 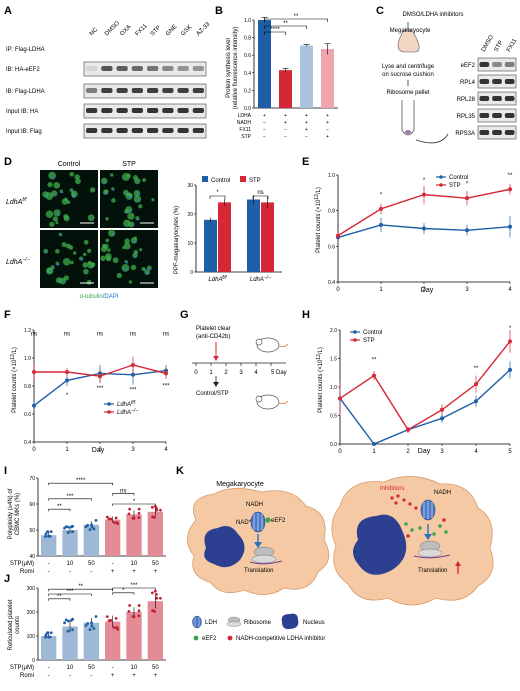 I want to click on row-label-3: Input IB: HA, so click(x=22, y=112).